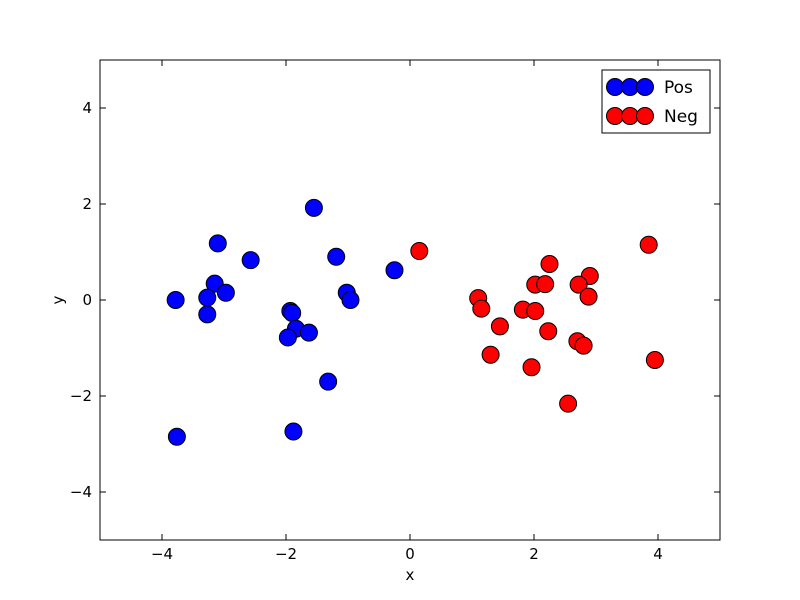 The width and height of the screenshot is (800, 600). Describe the element at coordinates (81, 396) in the screenshot. I see `y-tick-label: −2` at that location.